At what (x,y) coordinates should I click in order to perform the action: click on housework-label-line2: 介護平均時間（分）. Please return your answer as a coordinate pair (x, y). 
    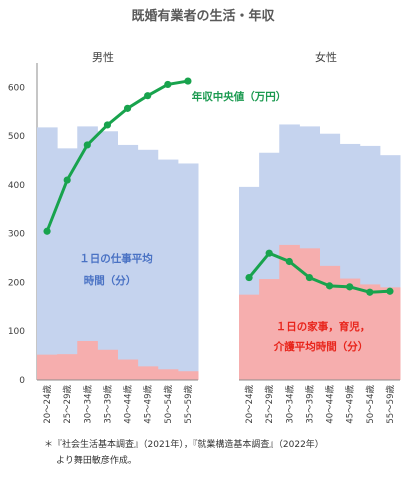
    Looking at the image, I should click on (321, 346).